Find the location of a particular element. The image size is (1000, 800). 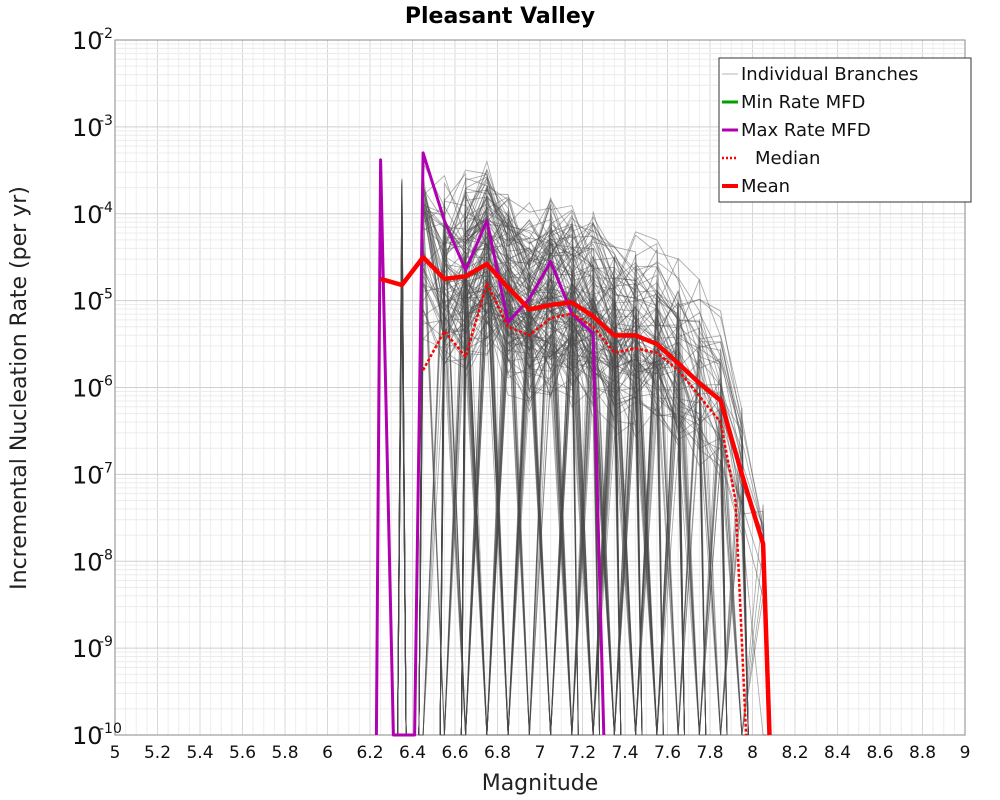

x-tick-label: 7.2 is located at coordinates (582, 753).